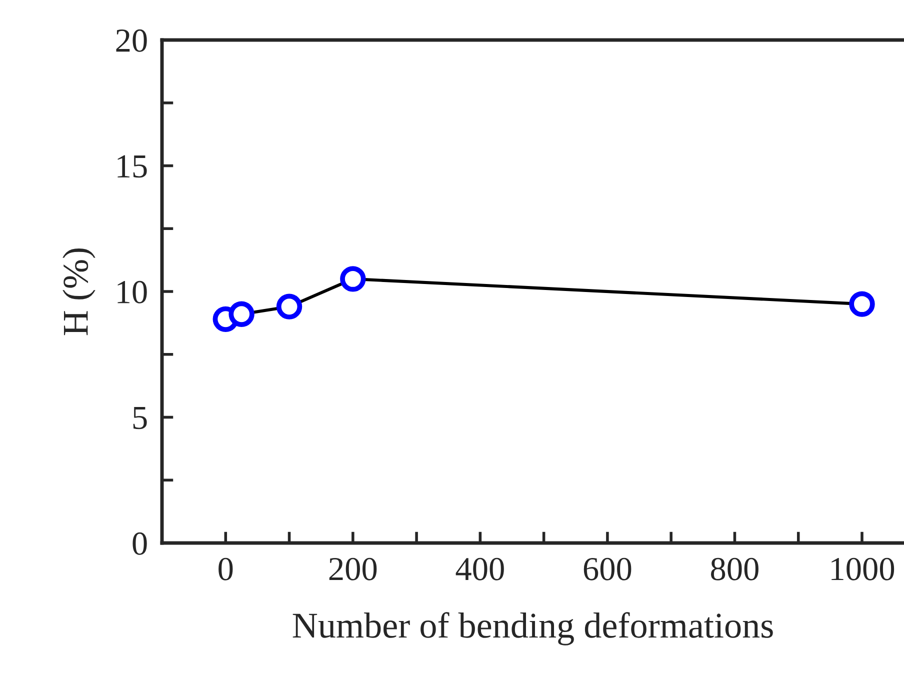  What do you see at coordinates (79, 292) in the screenshot?
I see `y-axis-title: H (%)` at bounding box center [79, 292].